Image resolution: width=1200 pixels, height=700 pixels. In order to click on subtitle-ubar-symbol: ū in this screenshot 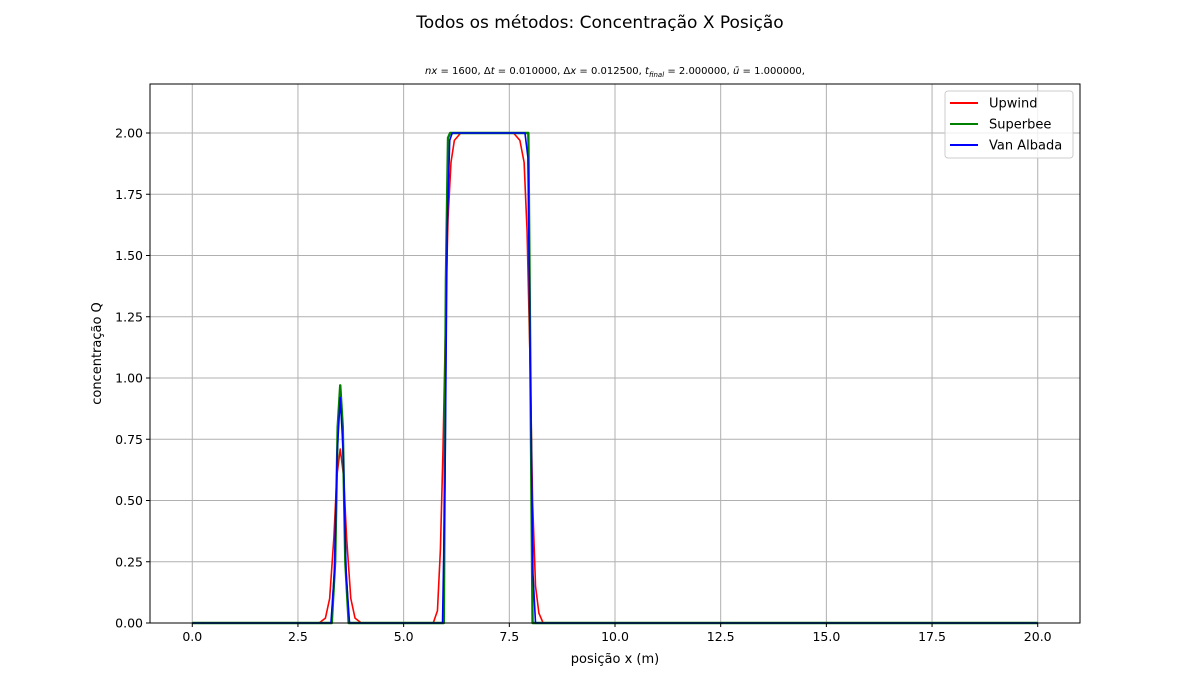, I will do `click(736, 71)`.